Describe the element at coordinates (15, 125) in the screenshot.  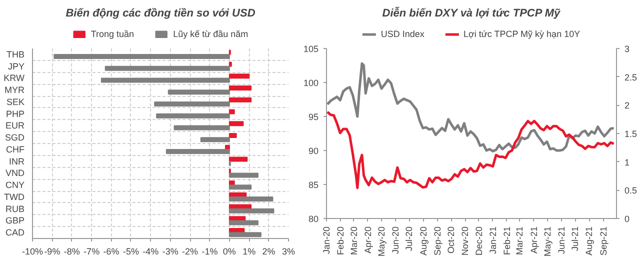
I see `y-tick-label: EUR` at that location.